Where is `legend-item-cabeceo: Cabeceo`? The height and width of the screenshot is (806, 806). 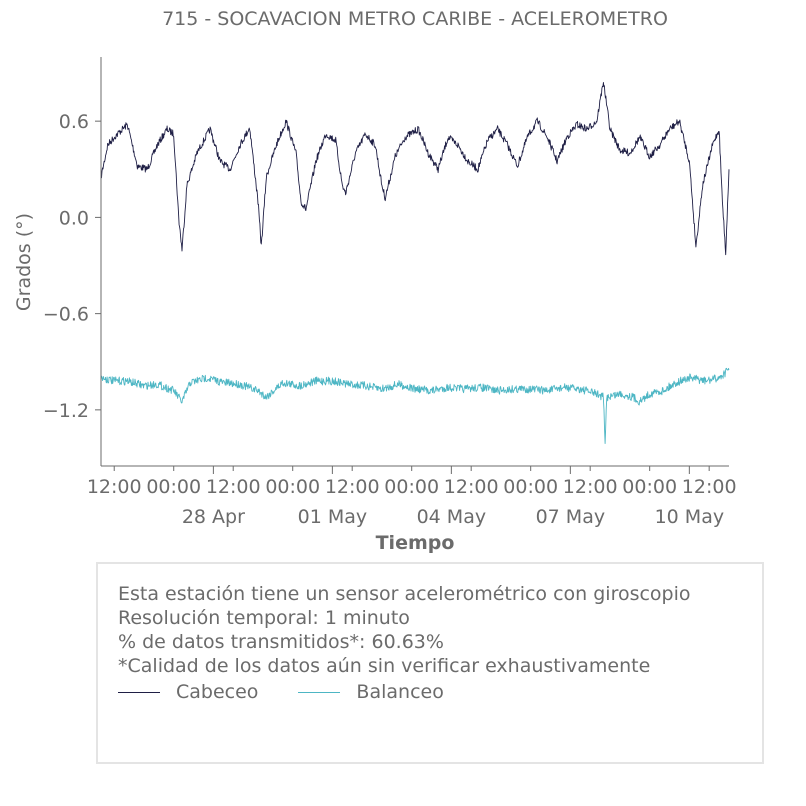 legend-item-cabeceo: Cabeceo is located at coordinates (188, 692).